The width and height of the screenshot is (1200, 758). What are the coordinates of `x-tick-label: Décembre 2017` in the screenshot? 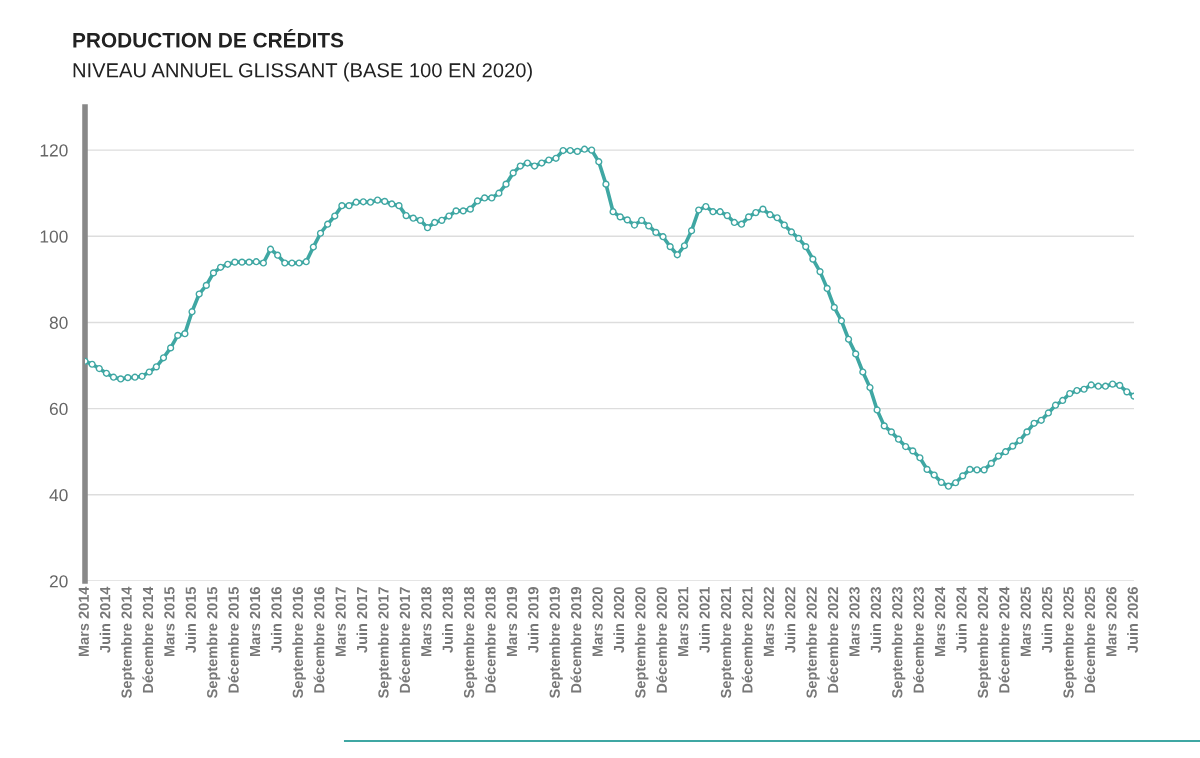 It's located at (405, 640).